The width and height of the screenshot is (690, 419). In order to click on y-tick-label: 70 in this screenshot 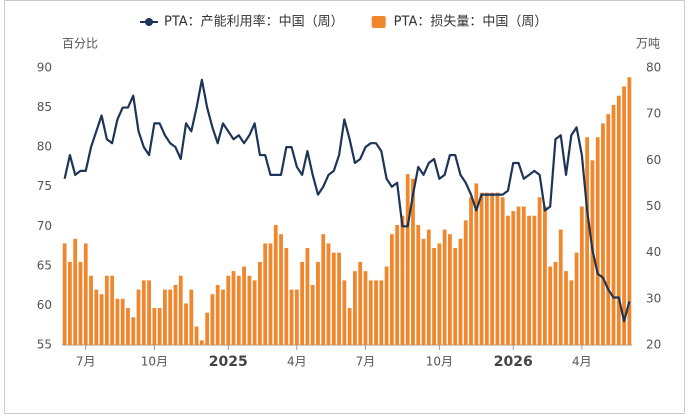, I will do `click(44, 226)`.